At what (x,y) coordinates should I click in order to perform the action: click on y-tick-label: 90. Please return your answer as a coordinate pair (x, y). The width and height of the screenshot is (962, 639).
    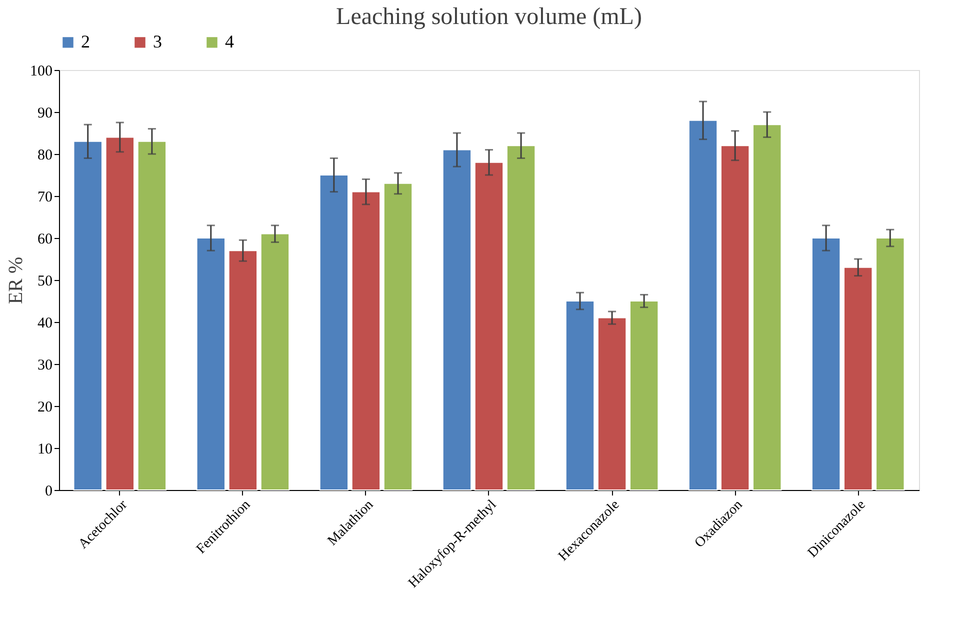
    Looking at the image, I should click on (45, 114).